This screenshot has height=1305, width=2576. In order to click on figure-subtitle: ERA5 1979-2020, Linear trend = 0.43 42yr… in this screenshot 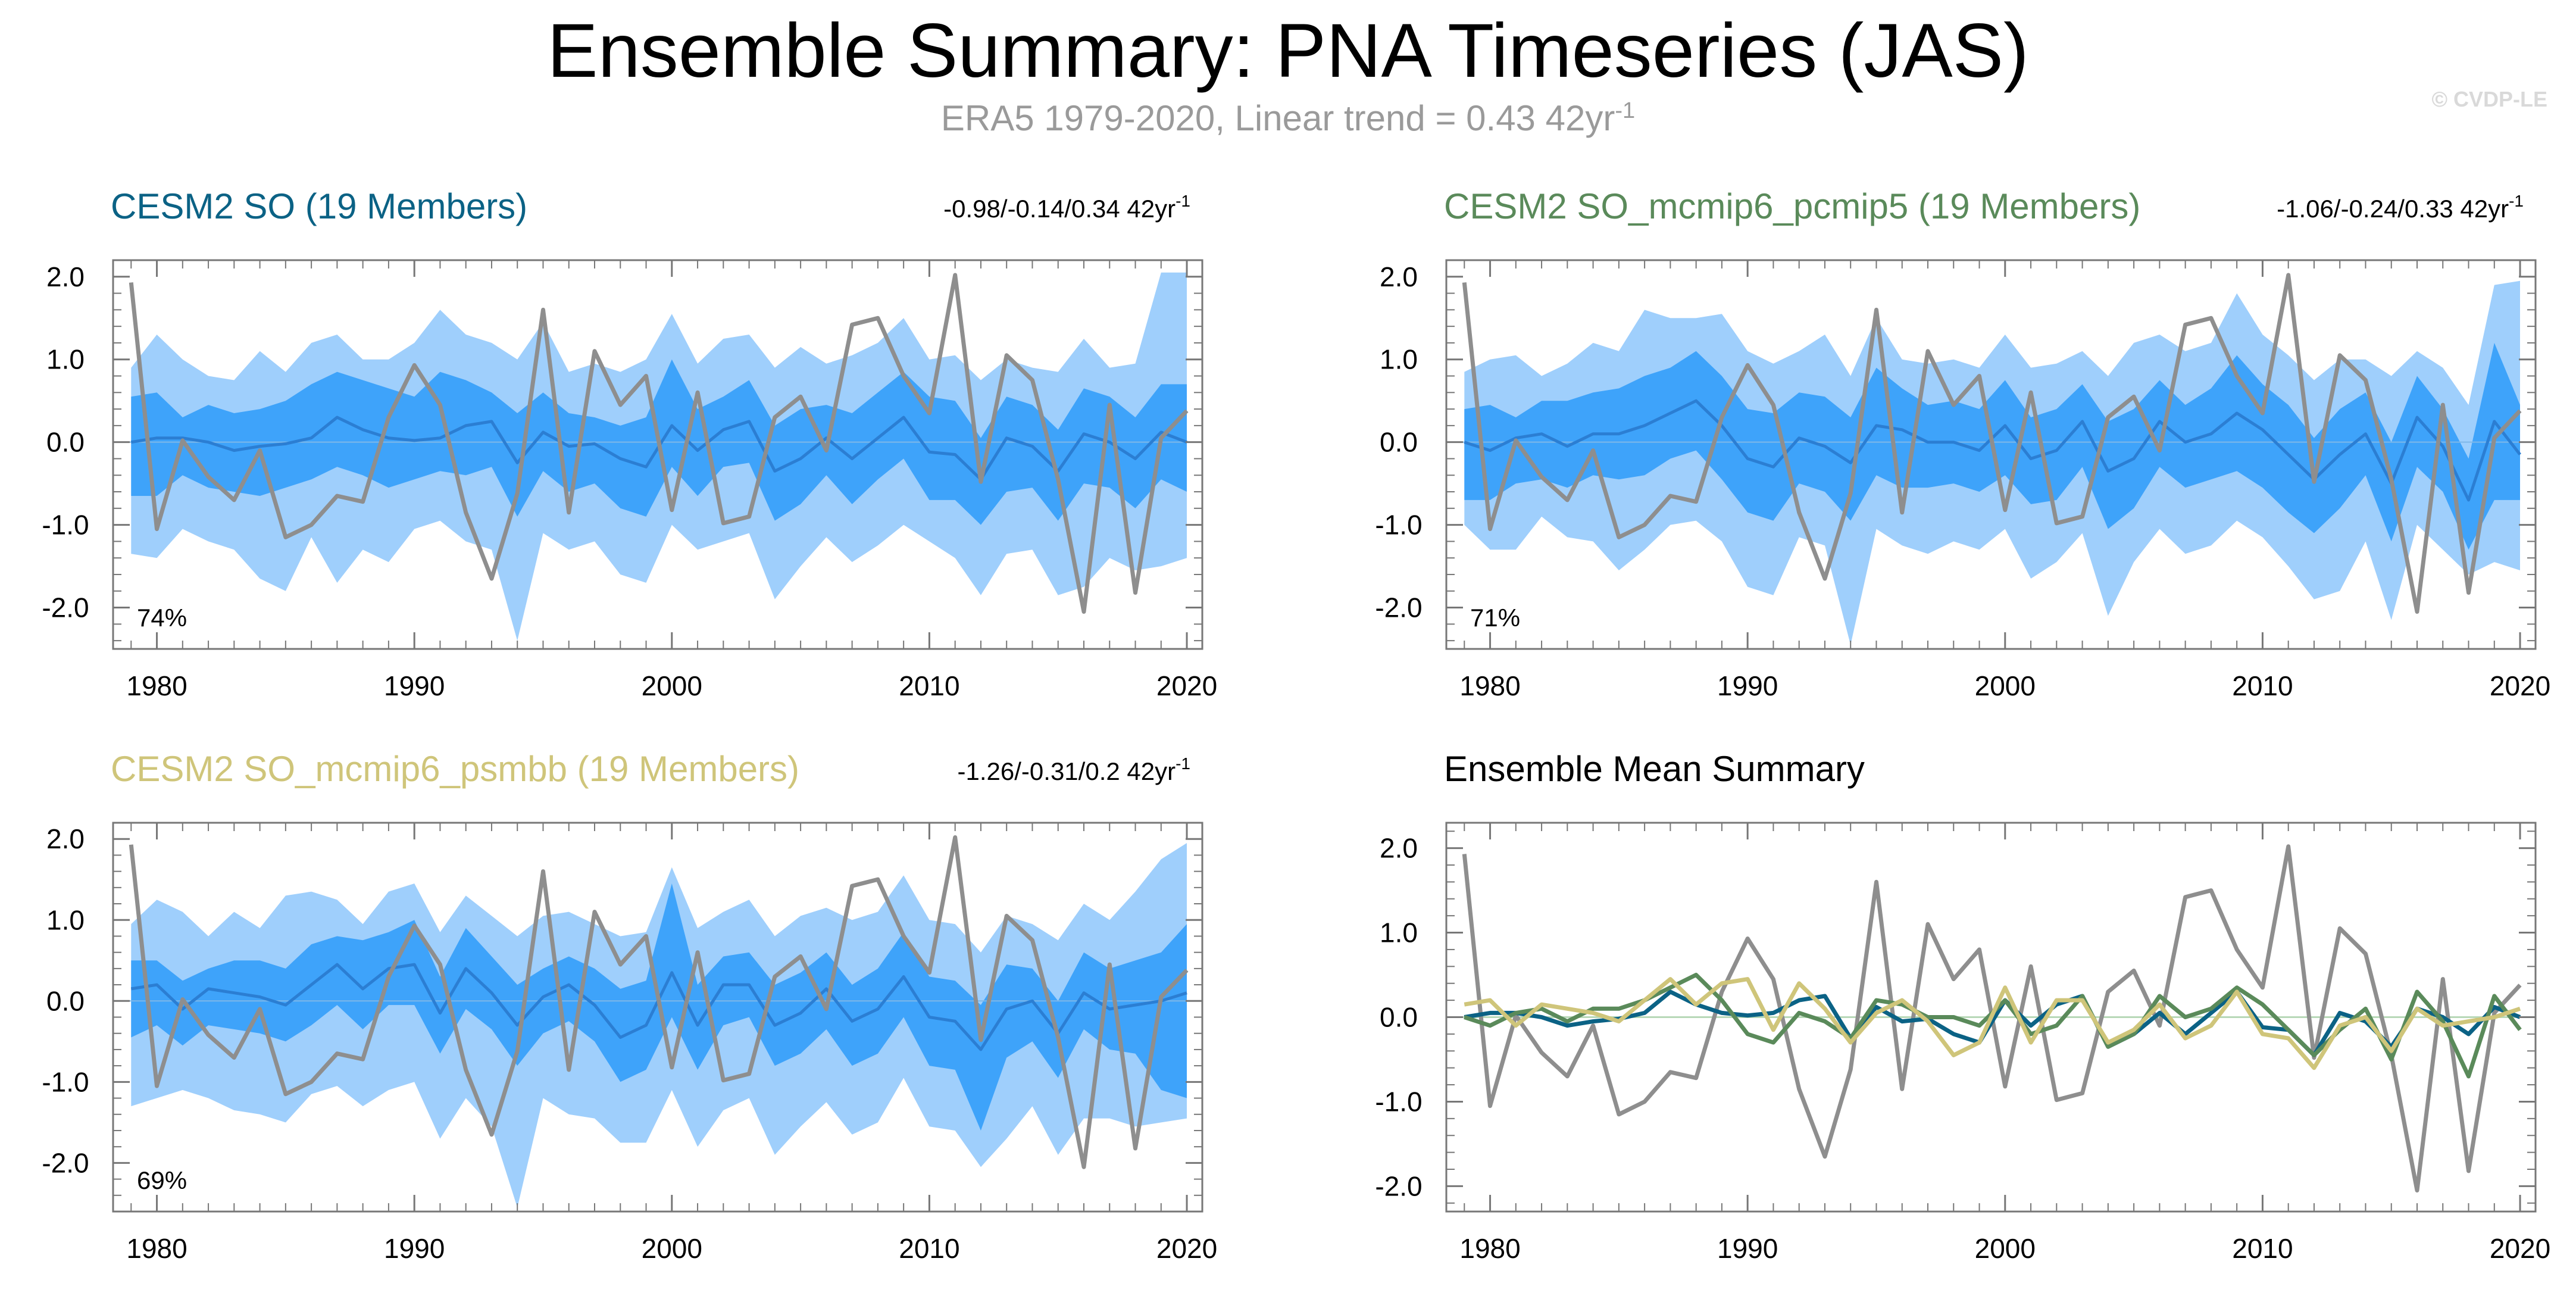, I will do `click(1288, 118)`.